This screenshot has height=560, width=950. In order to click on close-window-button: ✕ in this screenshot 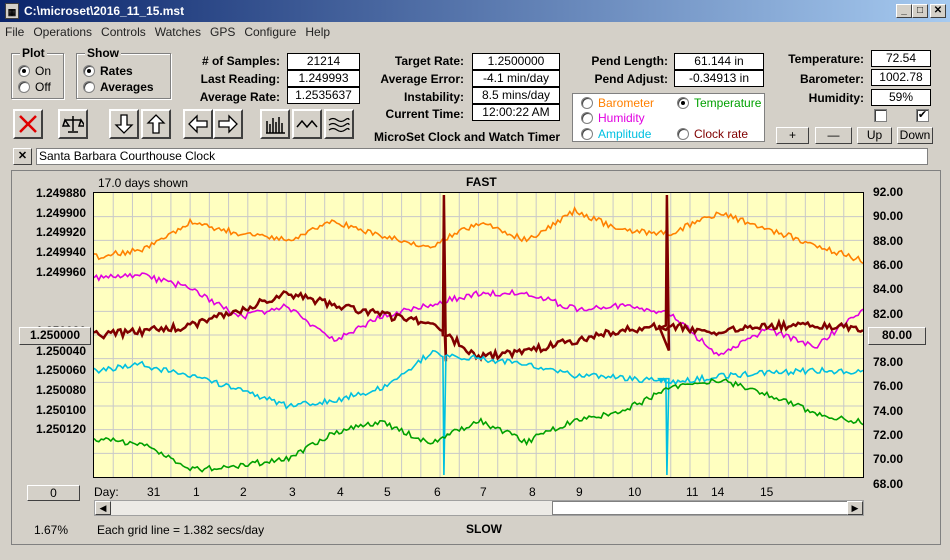, I will do `click(938, 11)`.